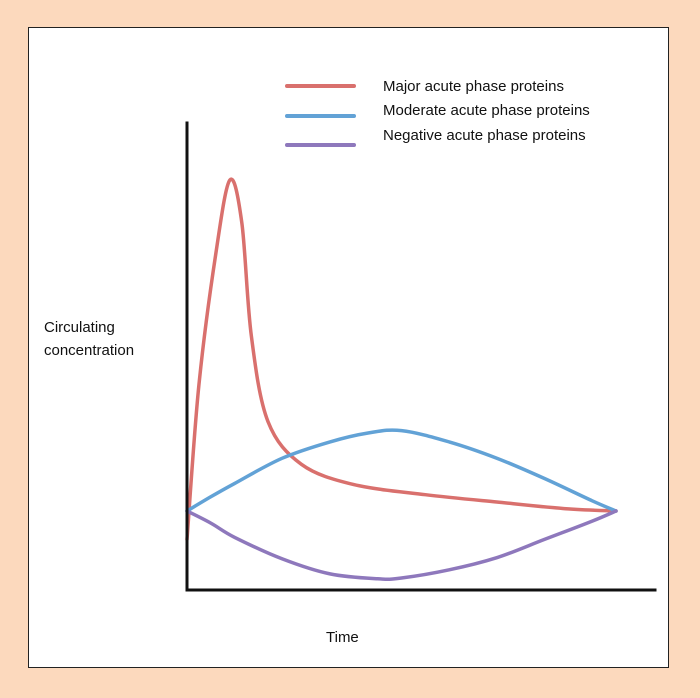 The width and height of the screenshot is (700, 698). I want to click on series-line-moderate, so click(401, 470).